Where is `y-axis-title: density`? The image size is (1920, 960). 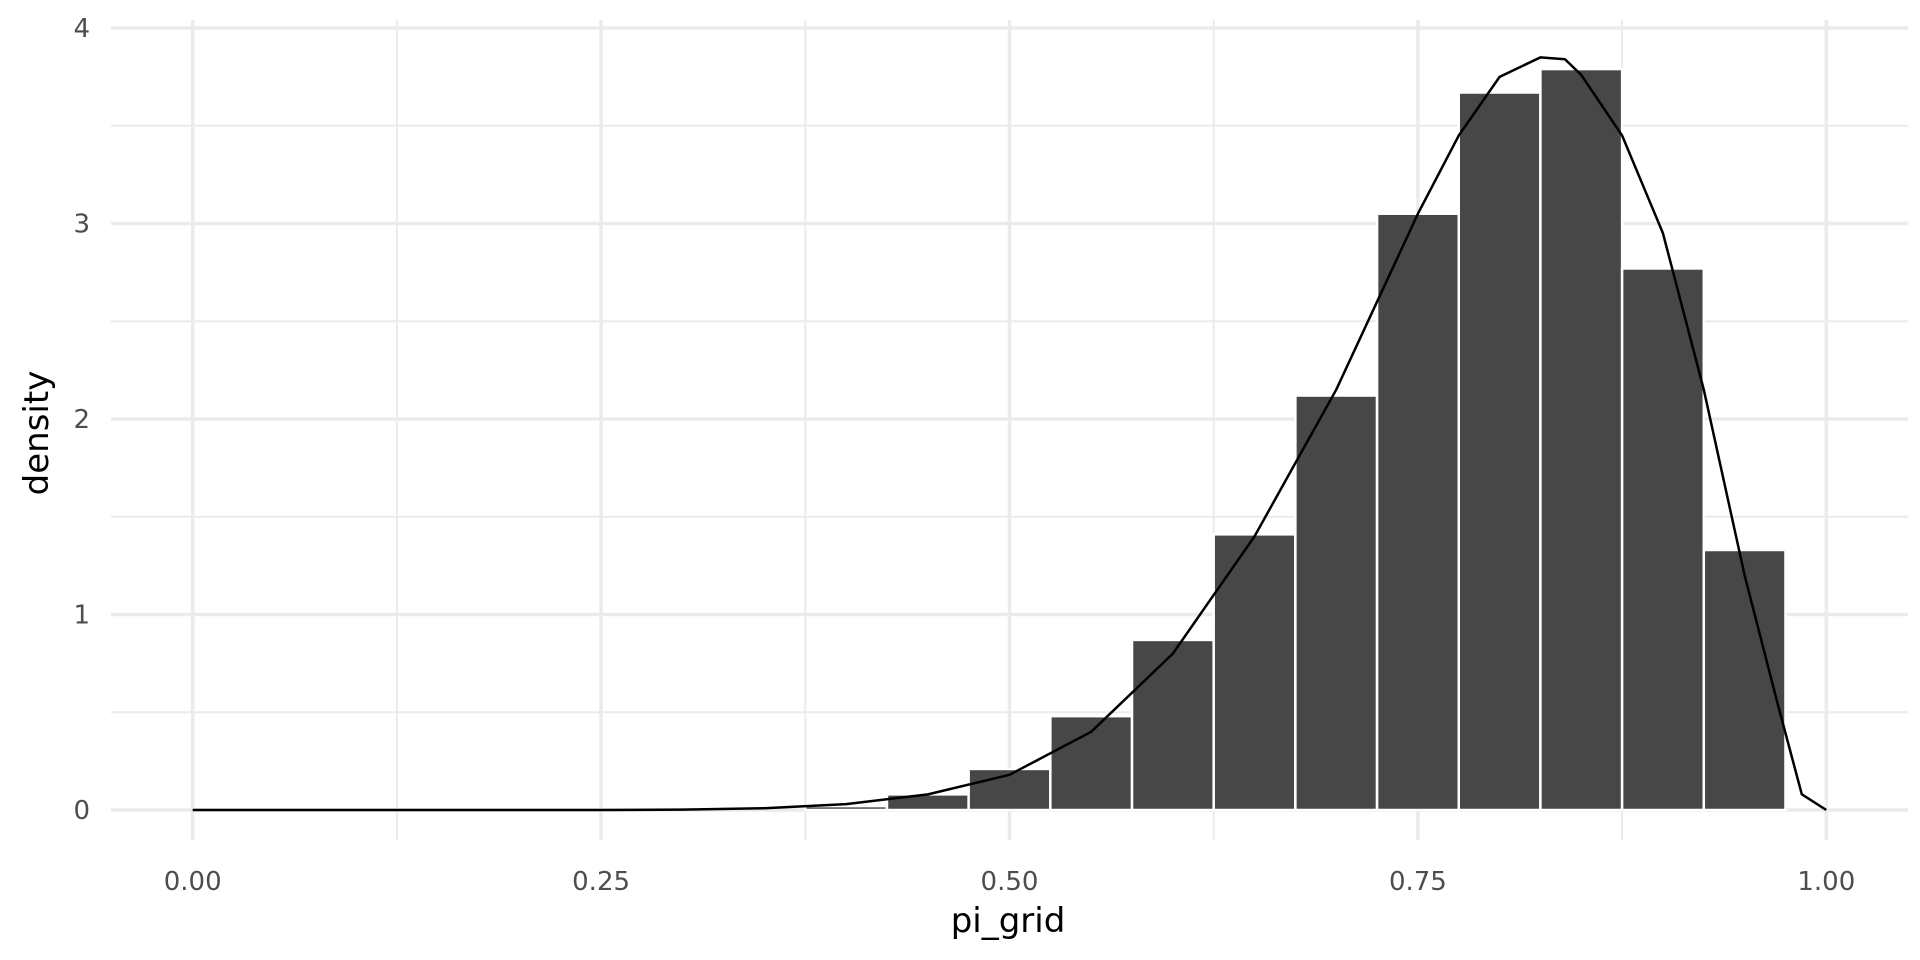
y-axis-title: density is located at coordinates (37, 433).